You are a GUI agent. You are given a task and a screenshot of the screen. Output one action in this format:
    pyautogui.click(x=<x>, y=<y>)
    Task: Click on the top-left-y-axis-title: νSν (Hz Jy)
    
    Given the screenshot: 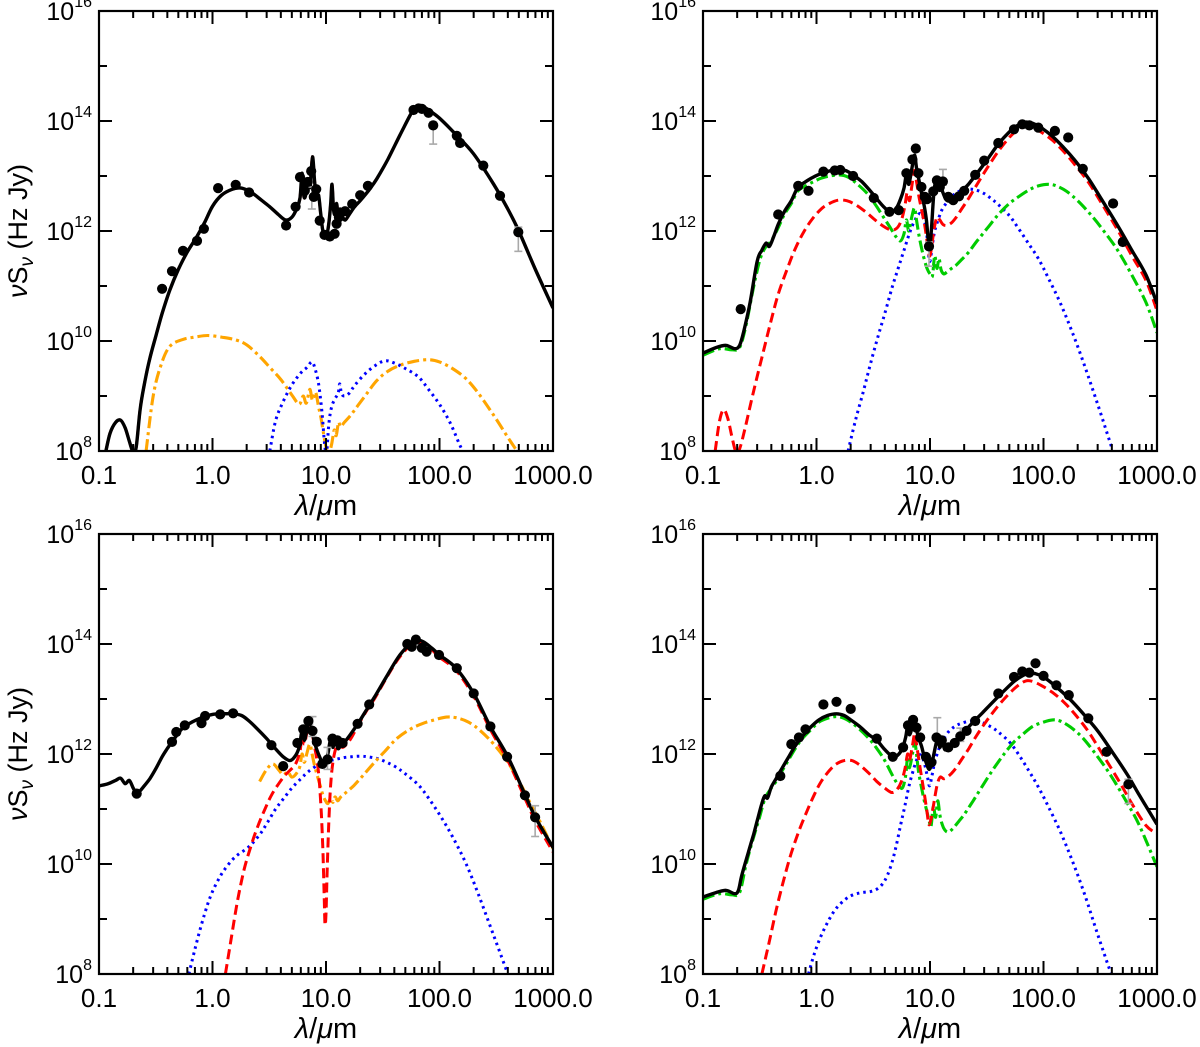 What is the action you would take?
    pyautogui.click(x=20, y=231)
    